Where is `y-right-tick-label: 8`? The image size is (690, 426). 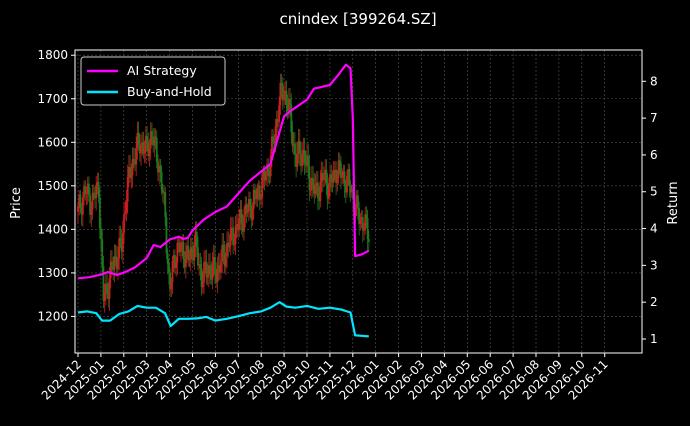
y-right-tick-label: 8 is located at coordinates (654, 81).